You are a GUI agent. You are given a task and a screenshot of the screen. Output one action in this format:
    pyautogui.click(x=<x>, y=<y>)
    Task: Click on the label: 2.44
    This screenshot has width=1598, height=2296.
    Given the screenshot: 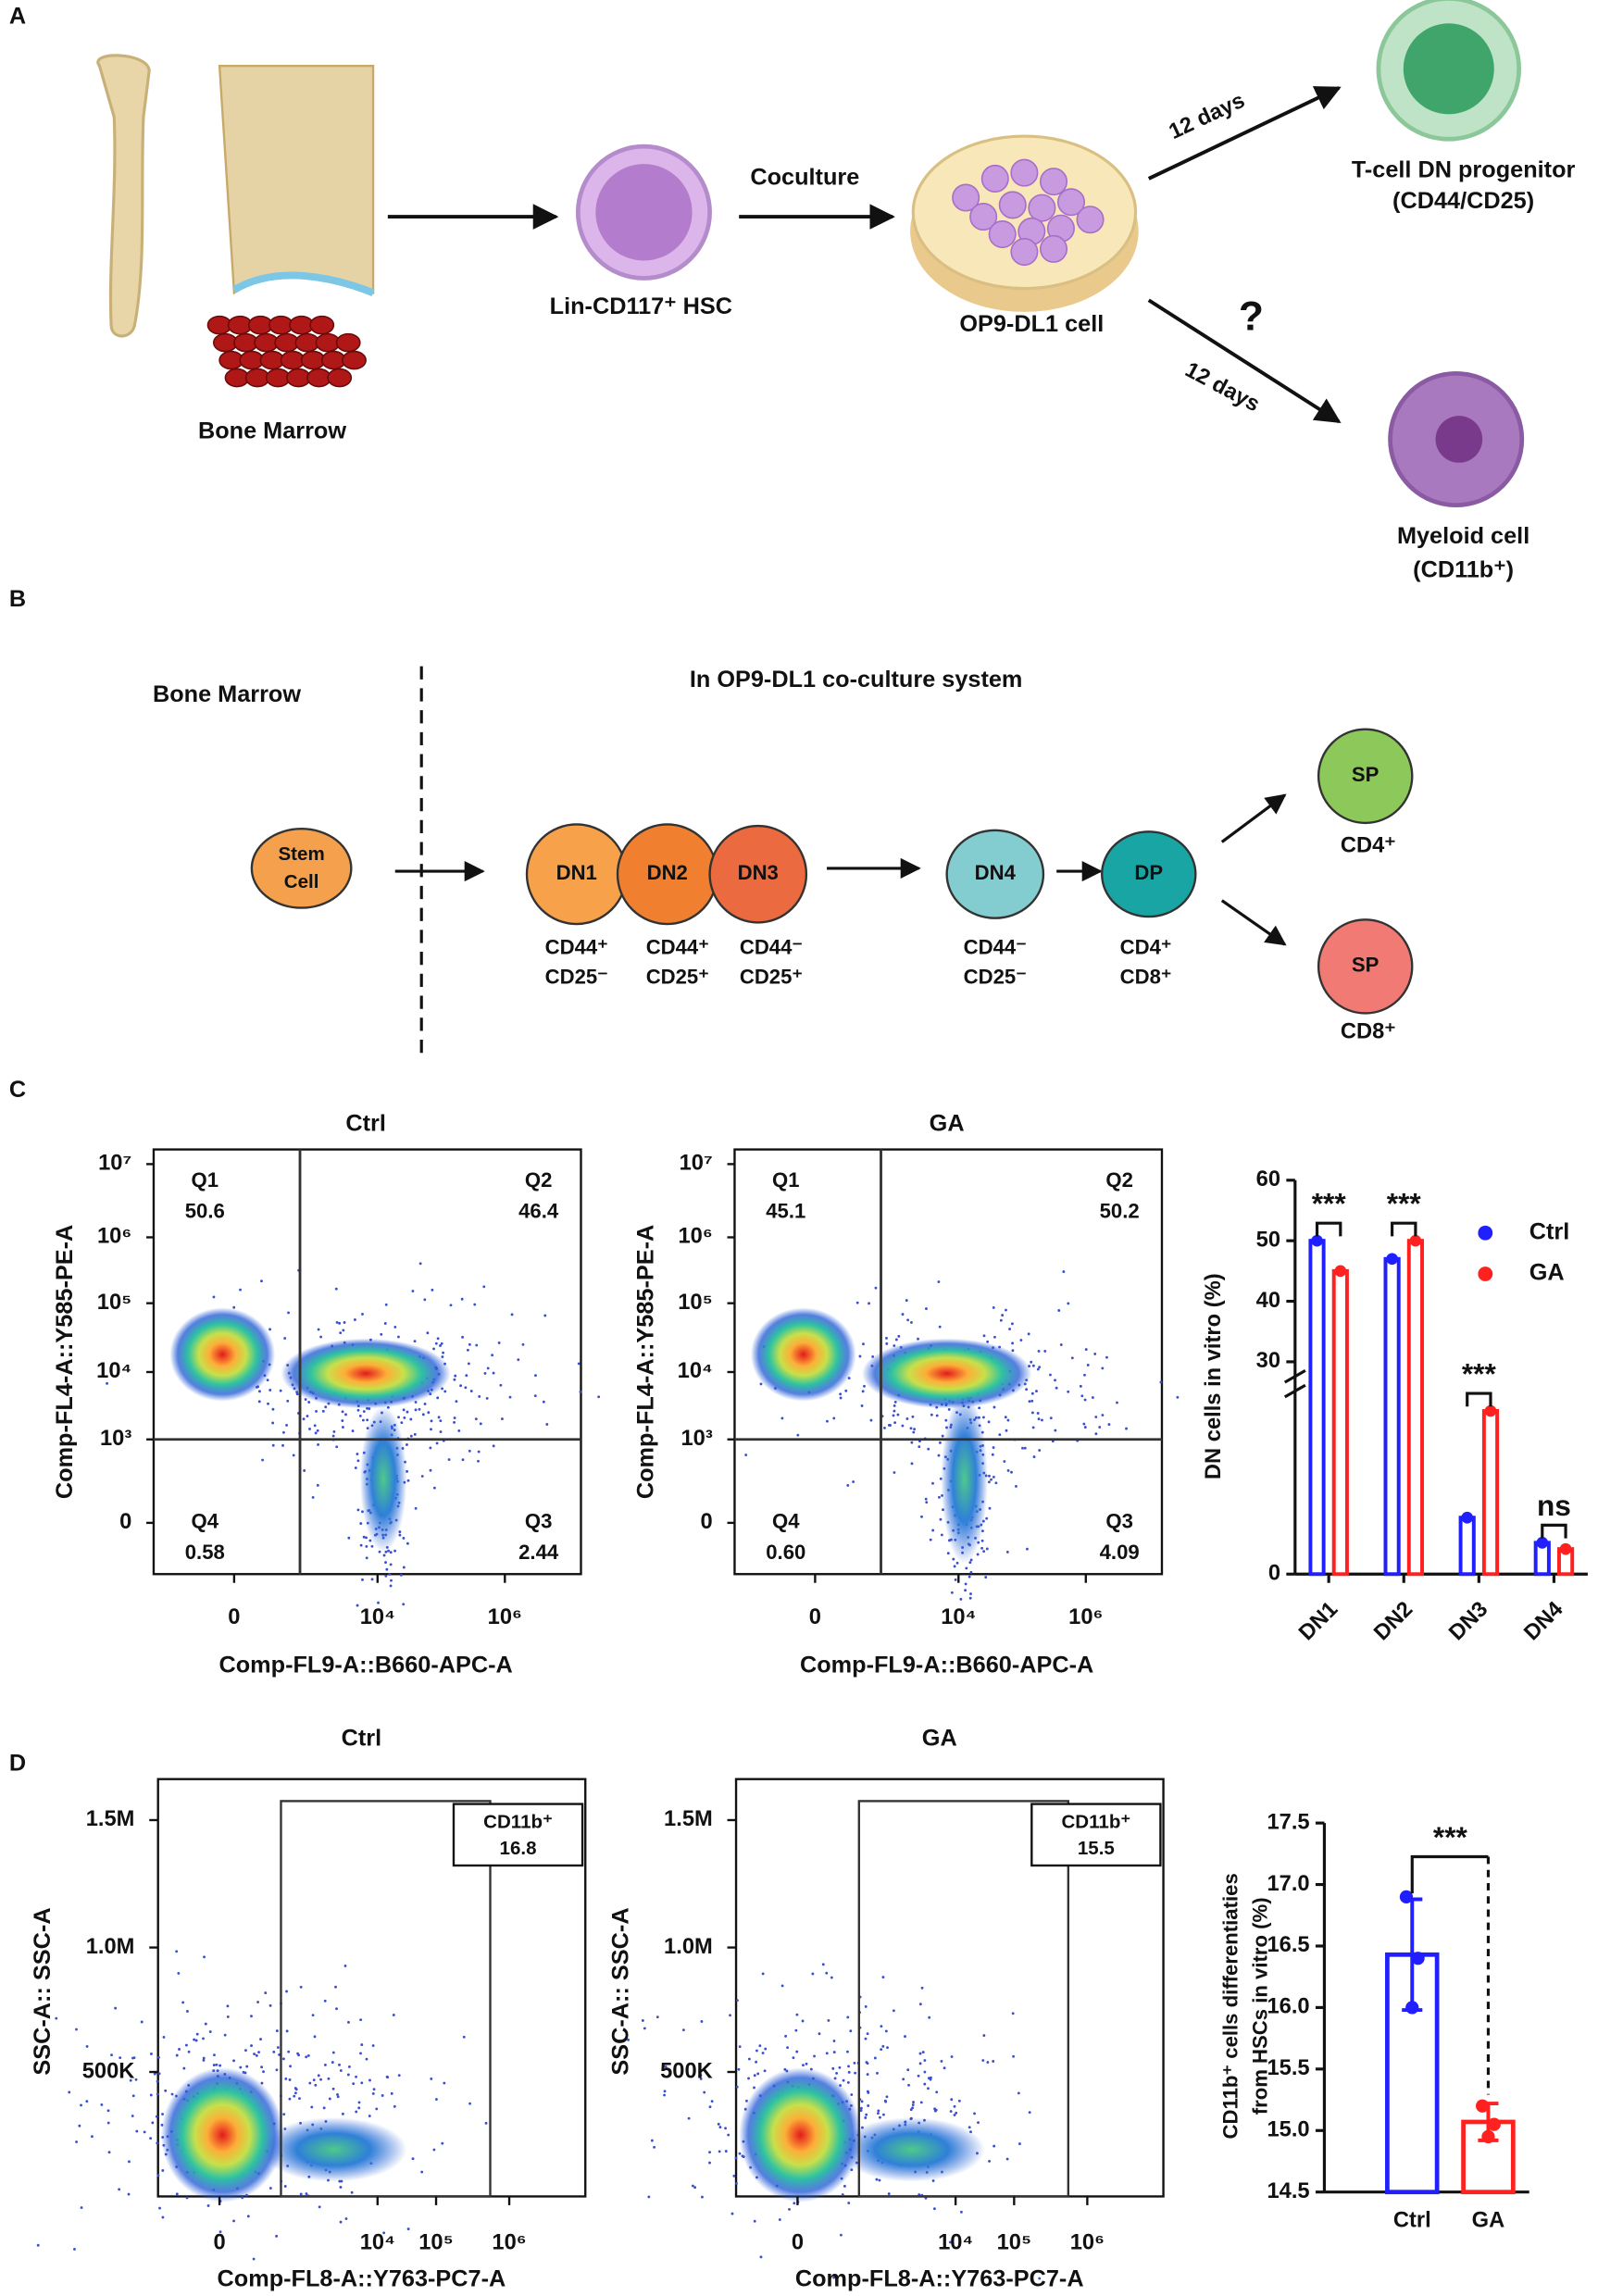 What is the action you would take?
    pyautogui.click(x=538, y=1552)
    